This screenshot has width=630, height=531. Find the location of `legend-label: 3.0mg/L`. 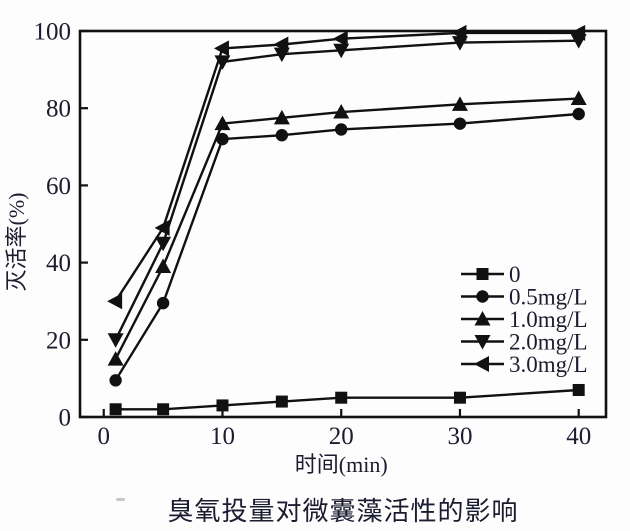

legend-label: 3.0mg/L is located at coordinates (548, 364).